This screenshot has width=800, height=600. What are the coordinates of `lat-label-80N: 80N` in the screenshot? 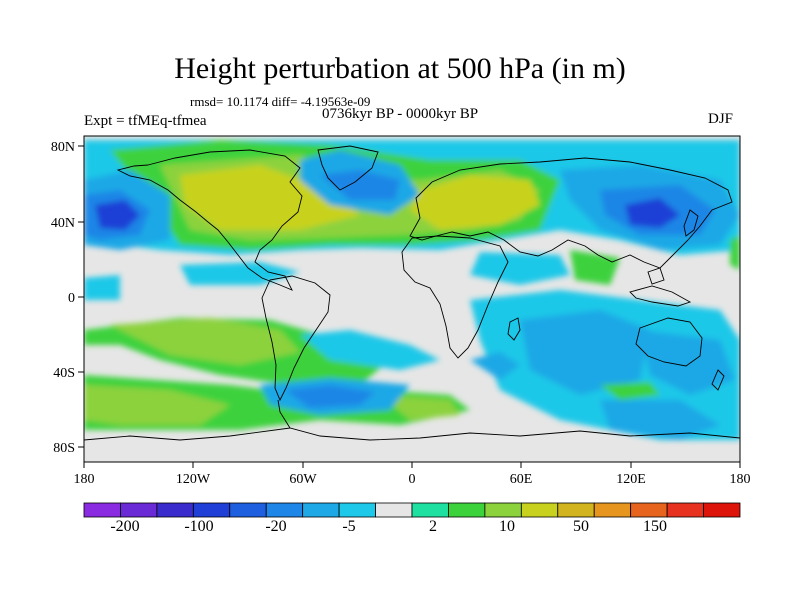 It's located at (63, 147).